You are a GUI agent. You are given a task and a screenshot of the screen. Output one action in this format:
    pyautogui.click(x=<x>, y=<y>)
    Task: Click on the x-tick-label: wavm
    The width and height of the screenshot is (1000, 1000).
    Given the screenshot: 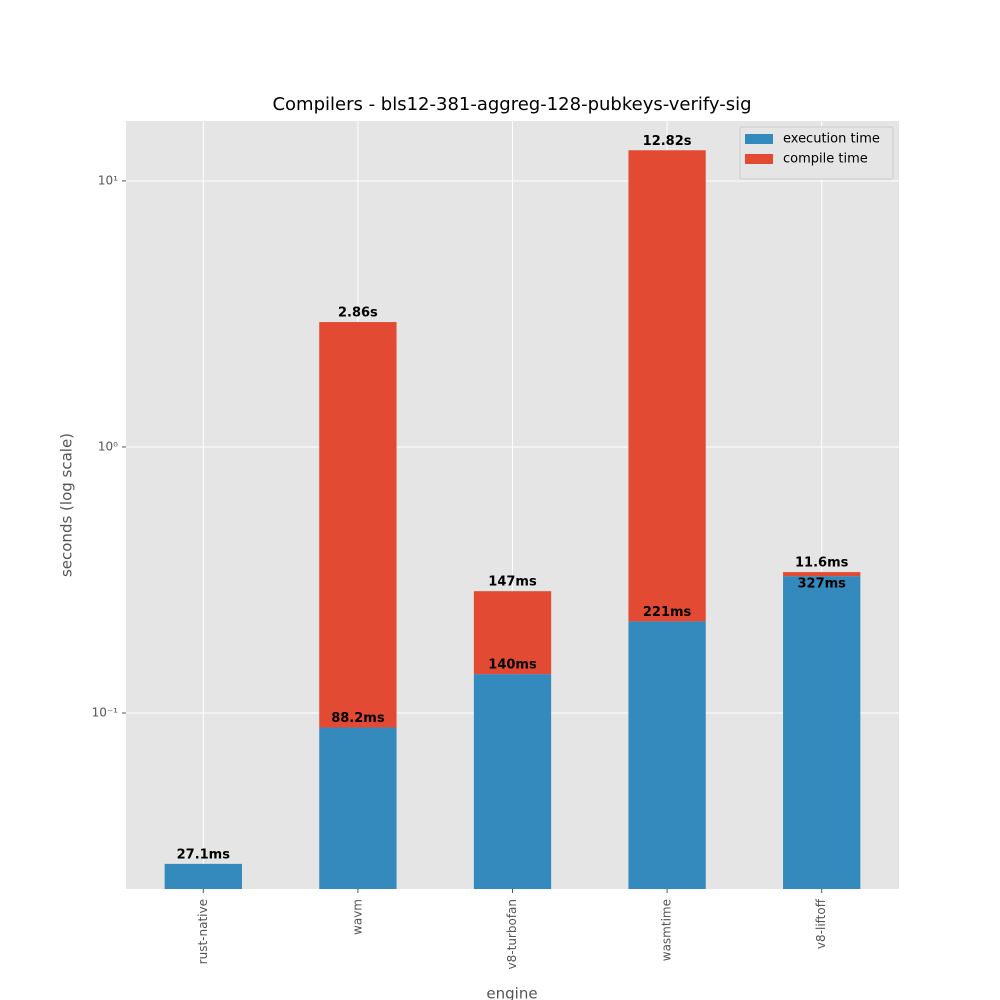 What is the action you would take?
    pyautogui.click(x=357, y=917)
    